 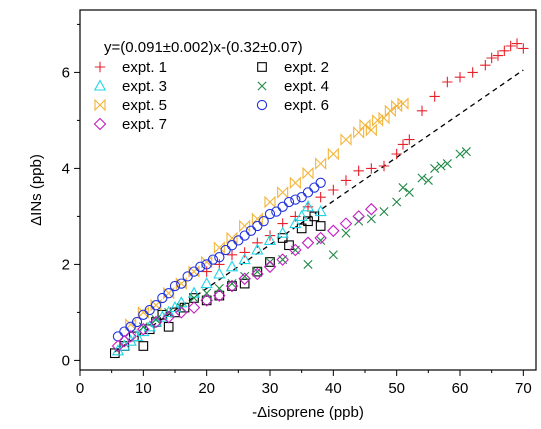 What do you see at coordinates (36, 190) in the screenshot?
I see `y-axis-label: ΔINs (ppb)` at bounding box center [36, 190].